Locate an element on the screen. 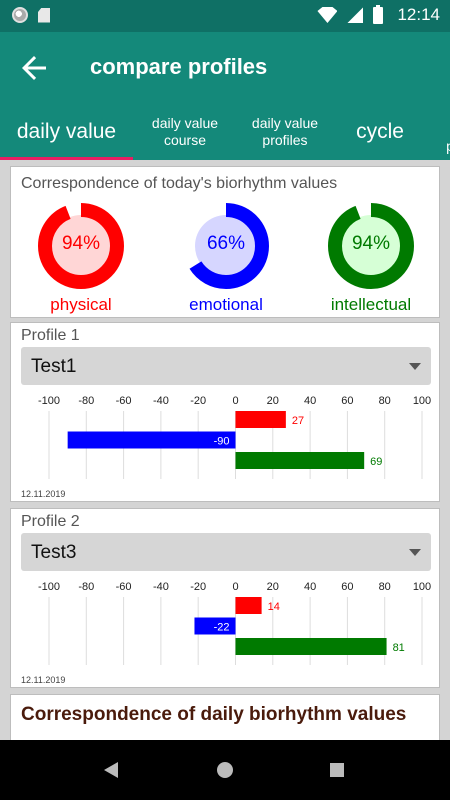 This screenshot has width=450, height=800. bar-value-label: 14 is located at coordinates (274, 607).